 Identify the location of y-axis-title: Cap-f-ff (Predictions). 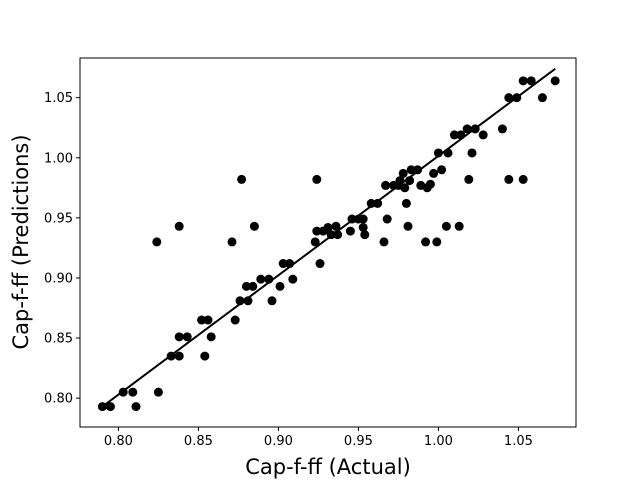
(21, 241).